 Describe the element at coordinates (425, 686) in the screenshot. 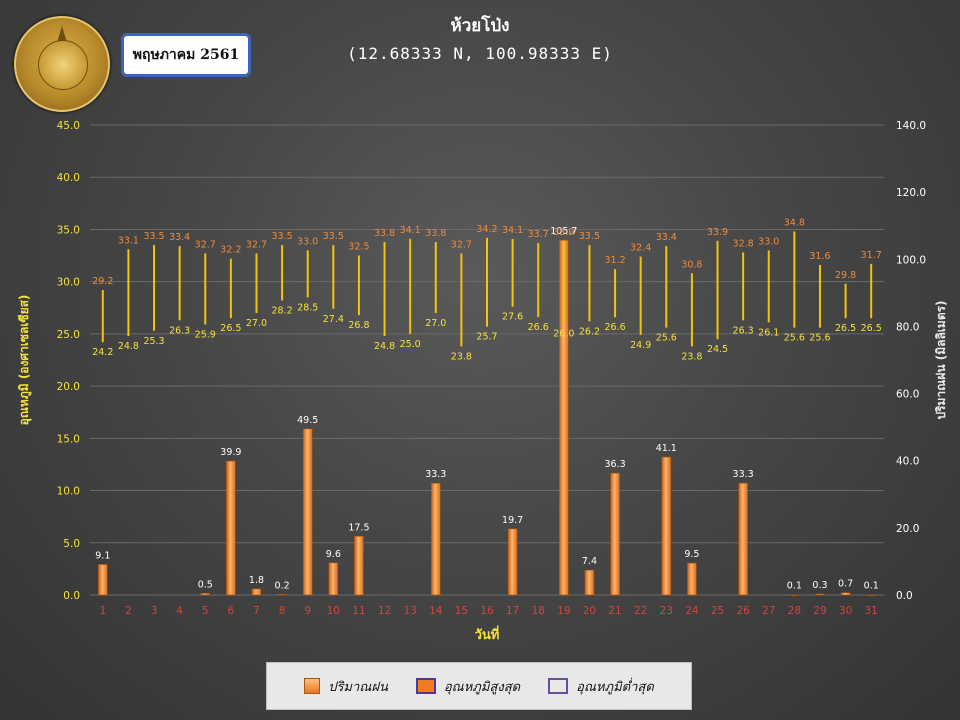

I see `legend-swatch-tmax` at that location.